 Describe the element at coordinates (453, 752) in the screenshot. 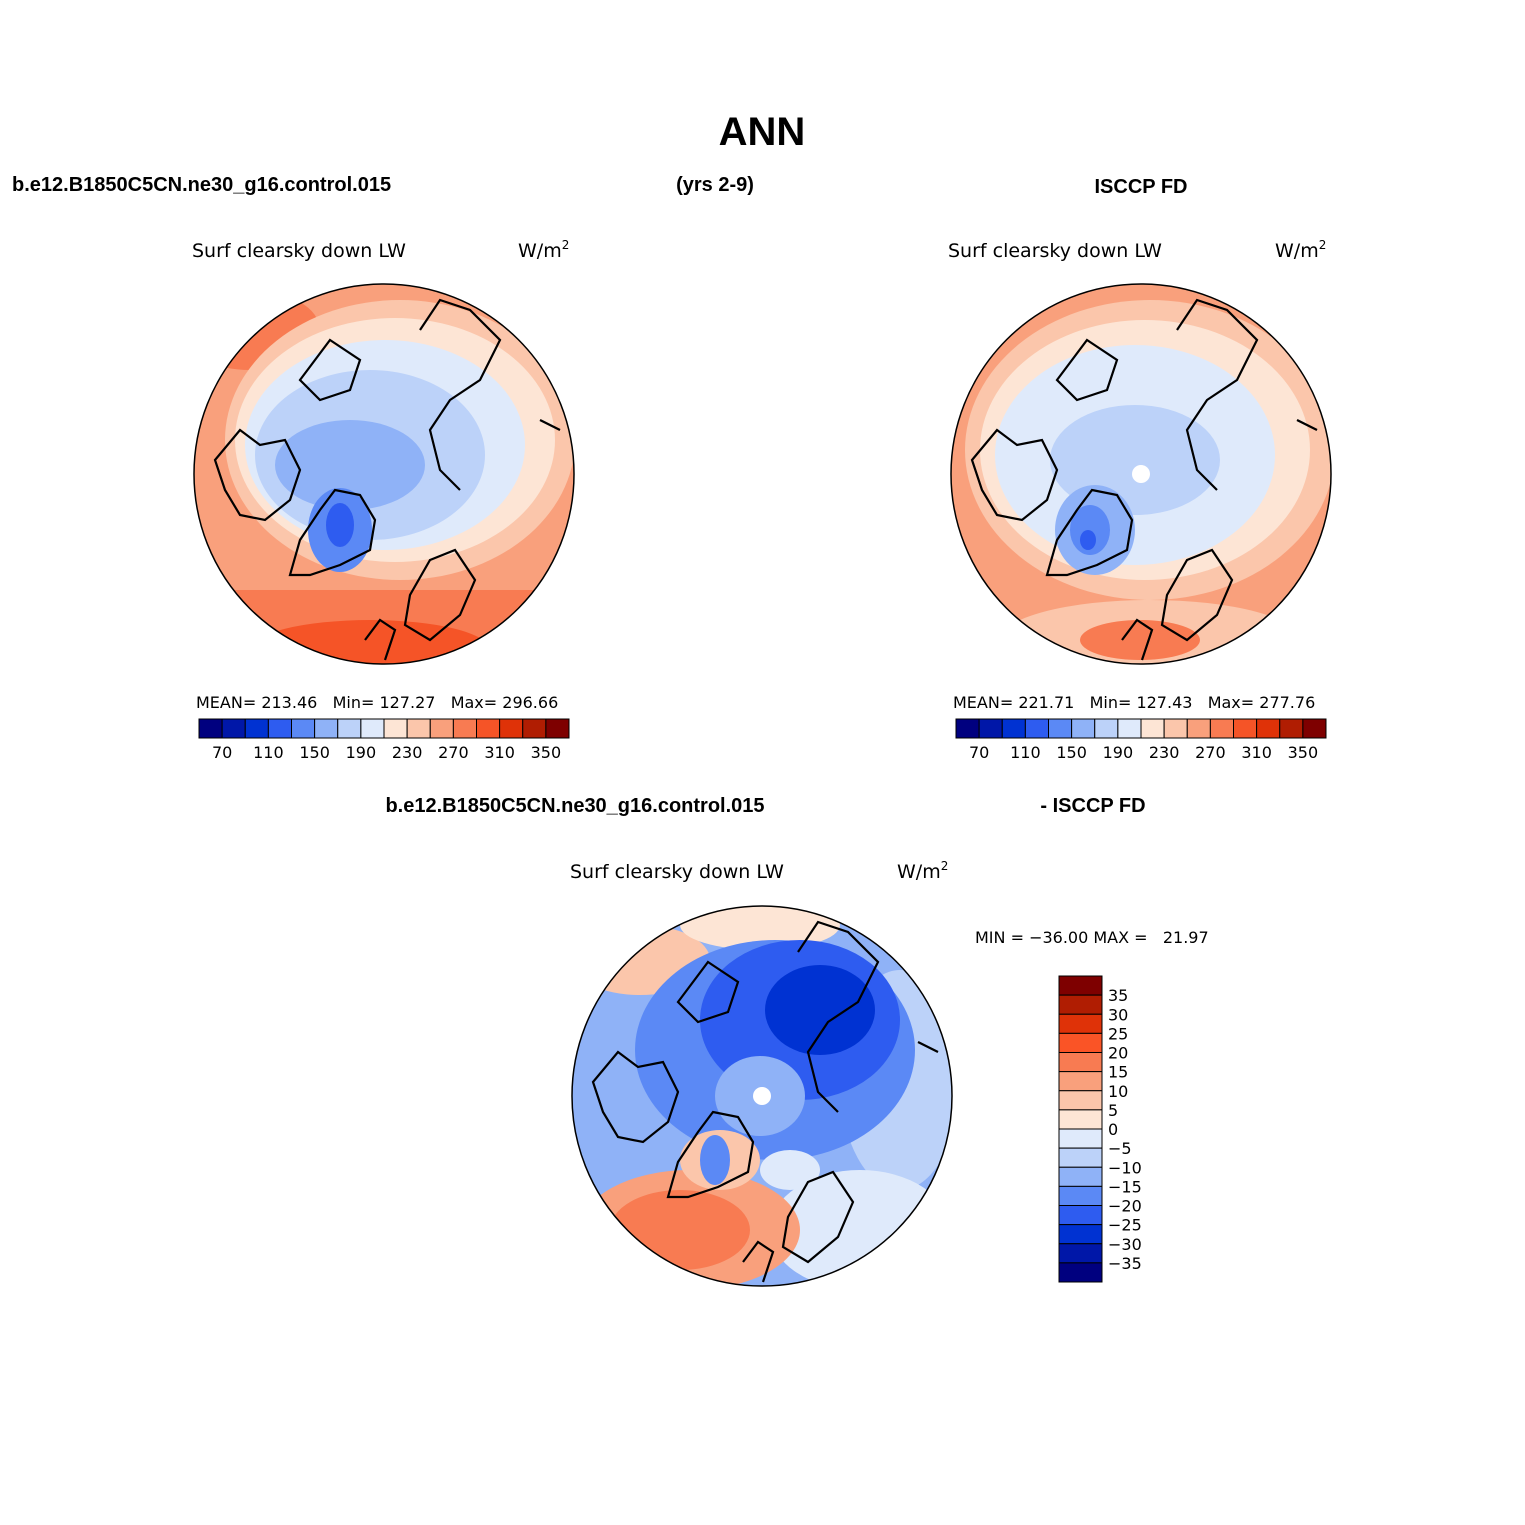

I see `model-colorbar-tick-label: 270` at that location.